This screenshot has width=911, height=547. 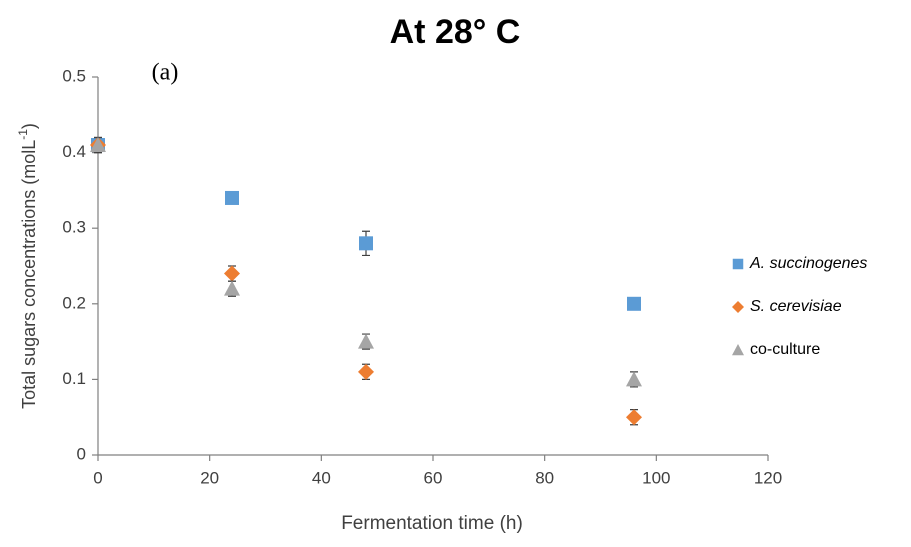 I want to click on x-tick-label: 120, so click(x=768, y=477).